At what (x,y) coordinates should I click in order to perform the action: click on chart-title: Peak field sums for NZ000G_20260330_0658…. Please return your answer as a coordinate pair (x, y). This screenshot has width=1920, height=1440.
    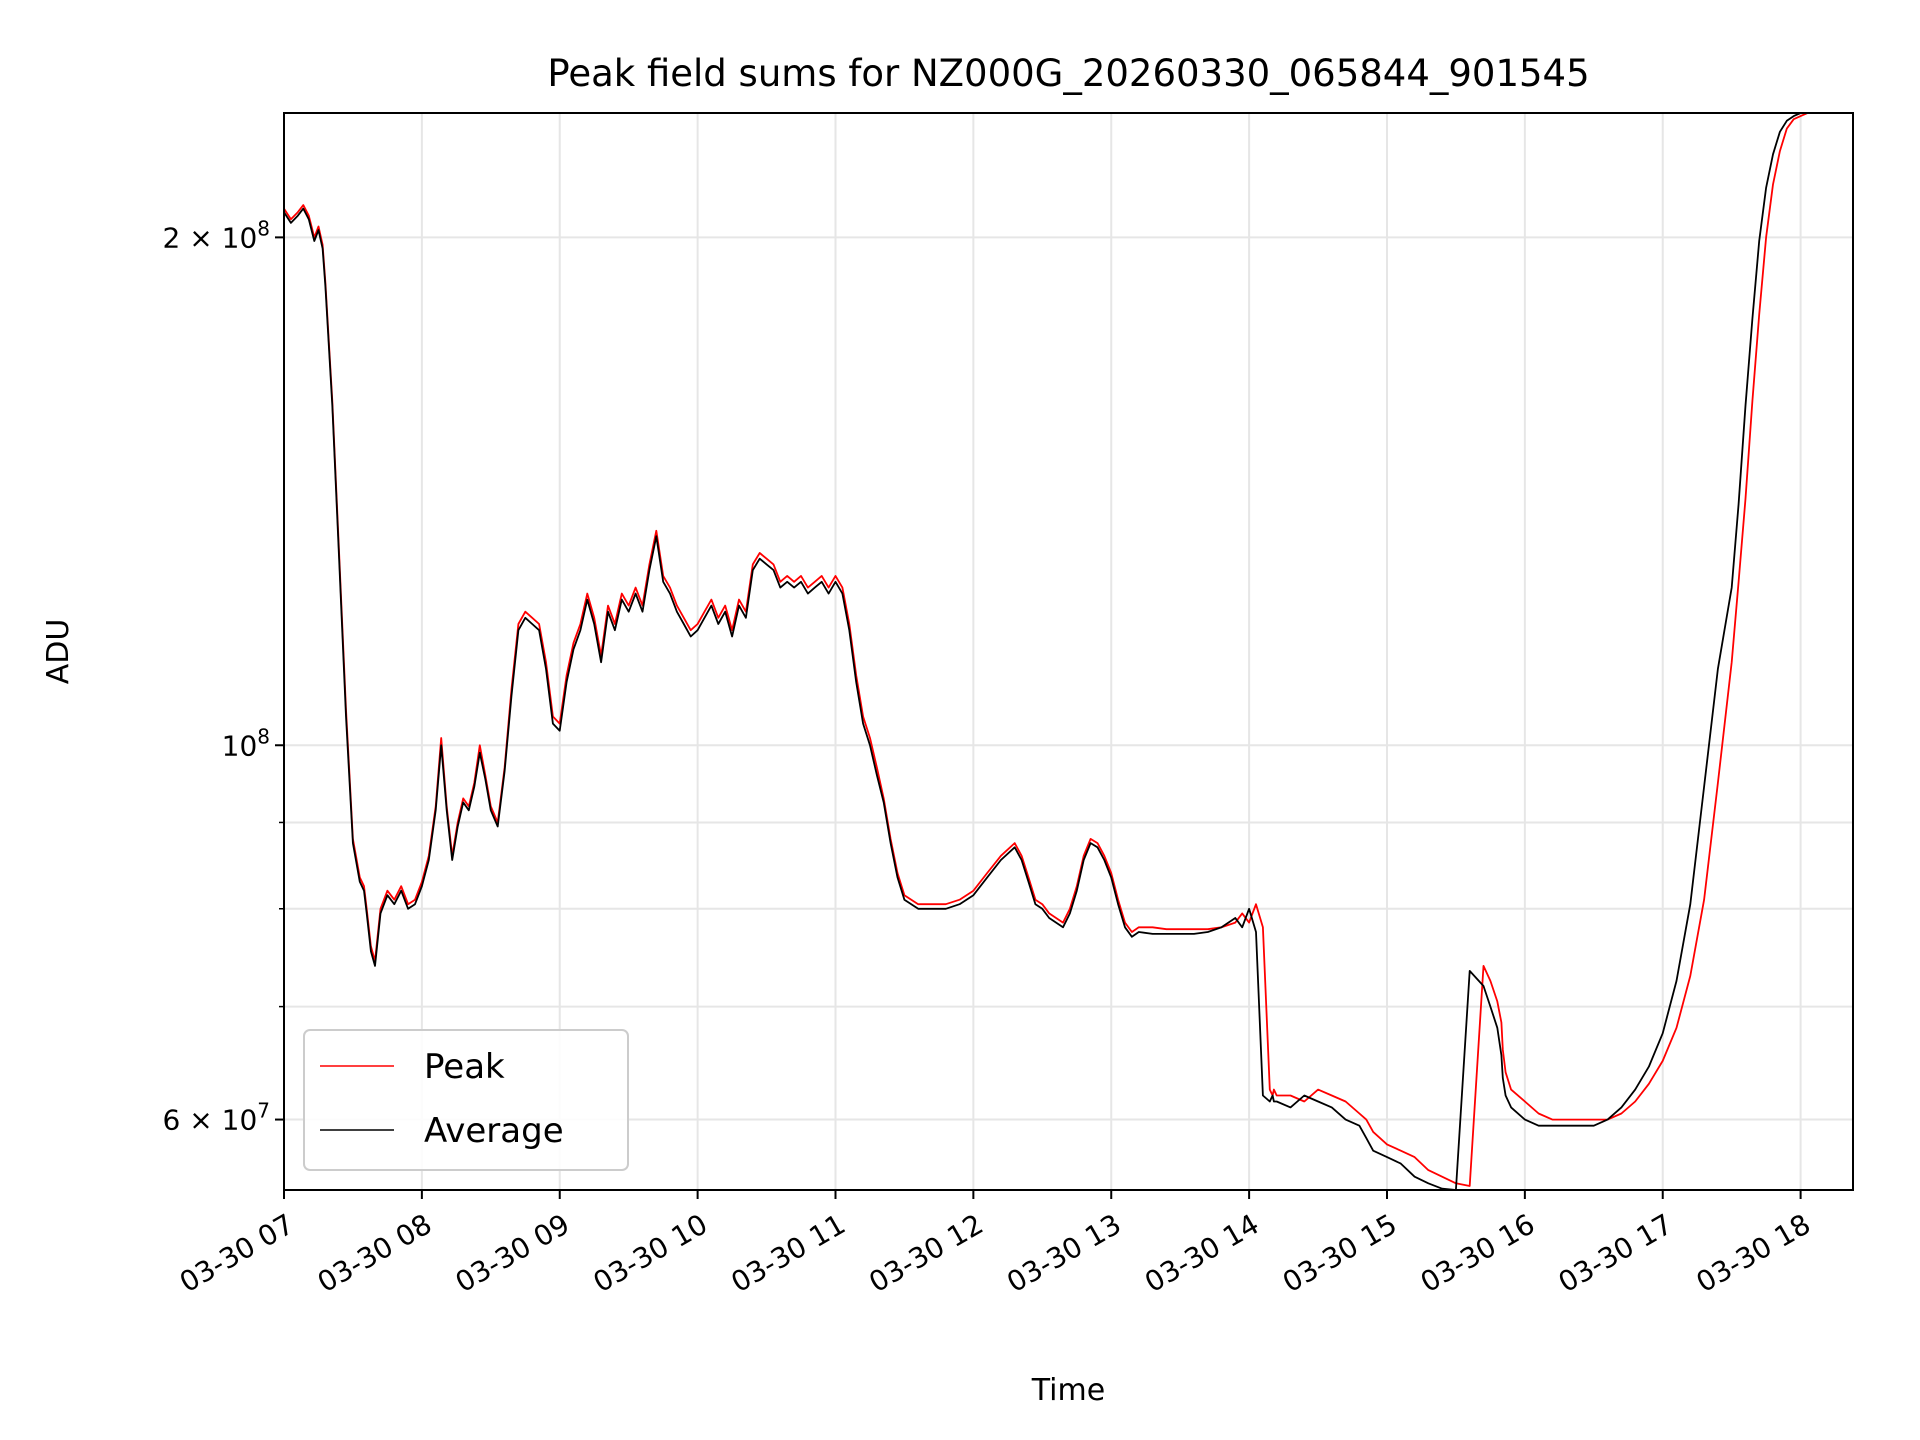
    Looking at the image, I should click on (1068, 73).